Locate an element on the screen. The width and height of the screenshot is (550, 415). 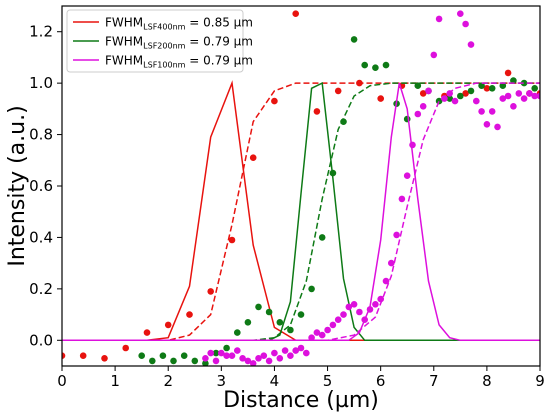
y-tick-label: 0.8 is located at coordinates (41, 135).